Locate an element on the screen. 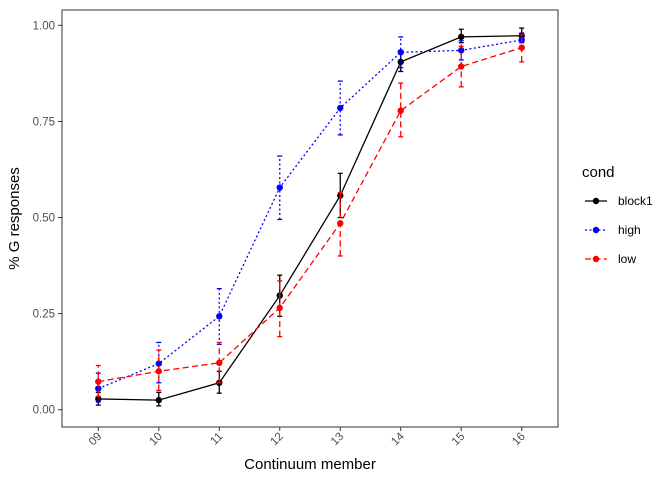 The height and width of the screenshot is (480, 672). y-axis-title: % G responses is located at coordinates (14, 218).